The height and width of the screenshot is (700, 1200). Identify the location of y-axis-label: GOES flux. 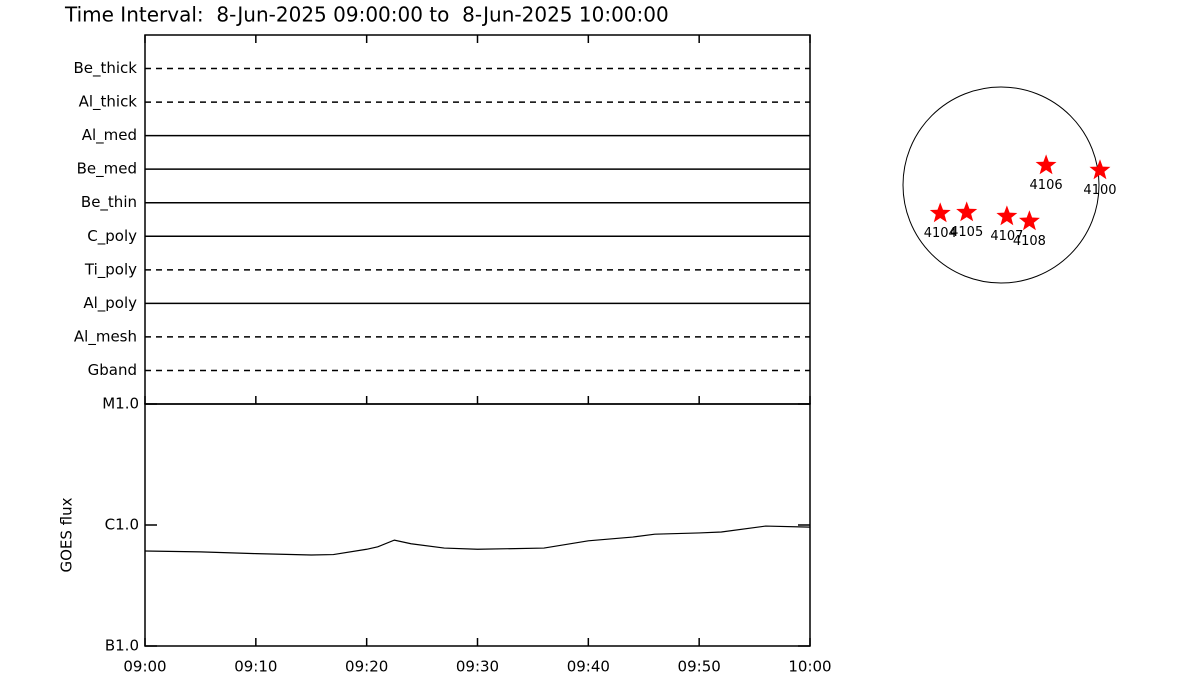
(67, 534).